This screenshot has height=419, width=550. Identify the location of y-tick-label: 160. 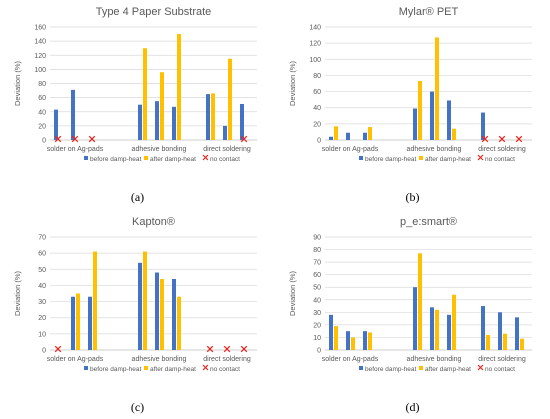
(40, 28).